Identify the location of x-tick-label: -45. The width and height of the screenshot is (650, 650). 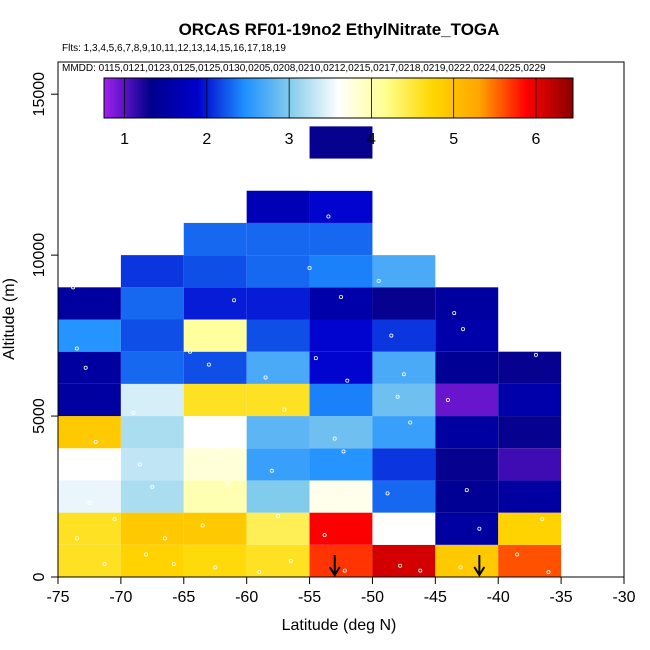
(435, 597).